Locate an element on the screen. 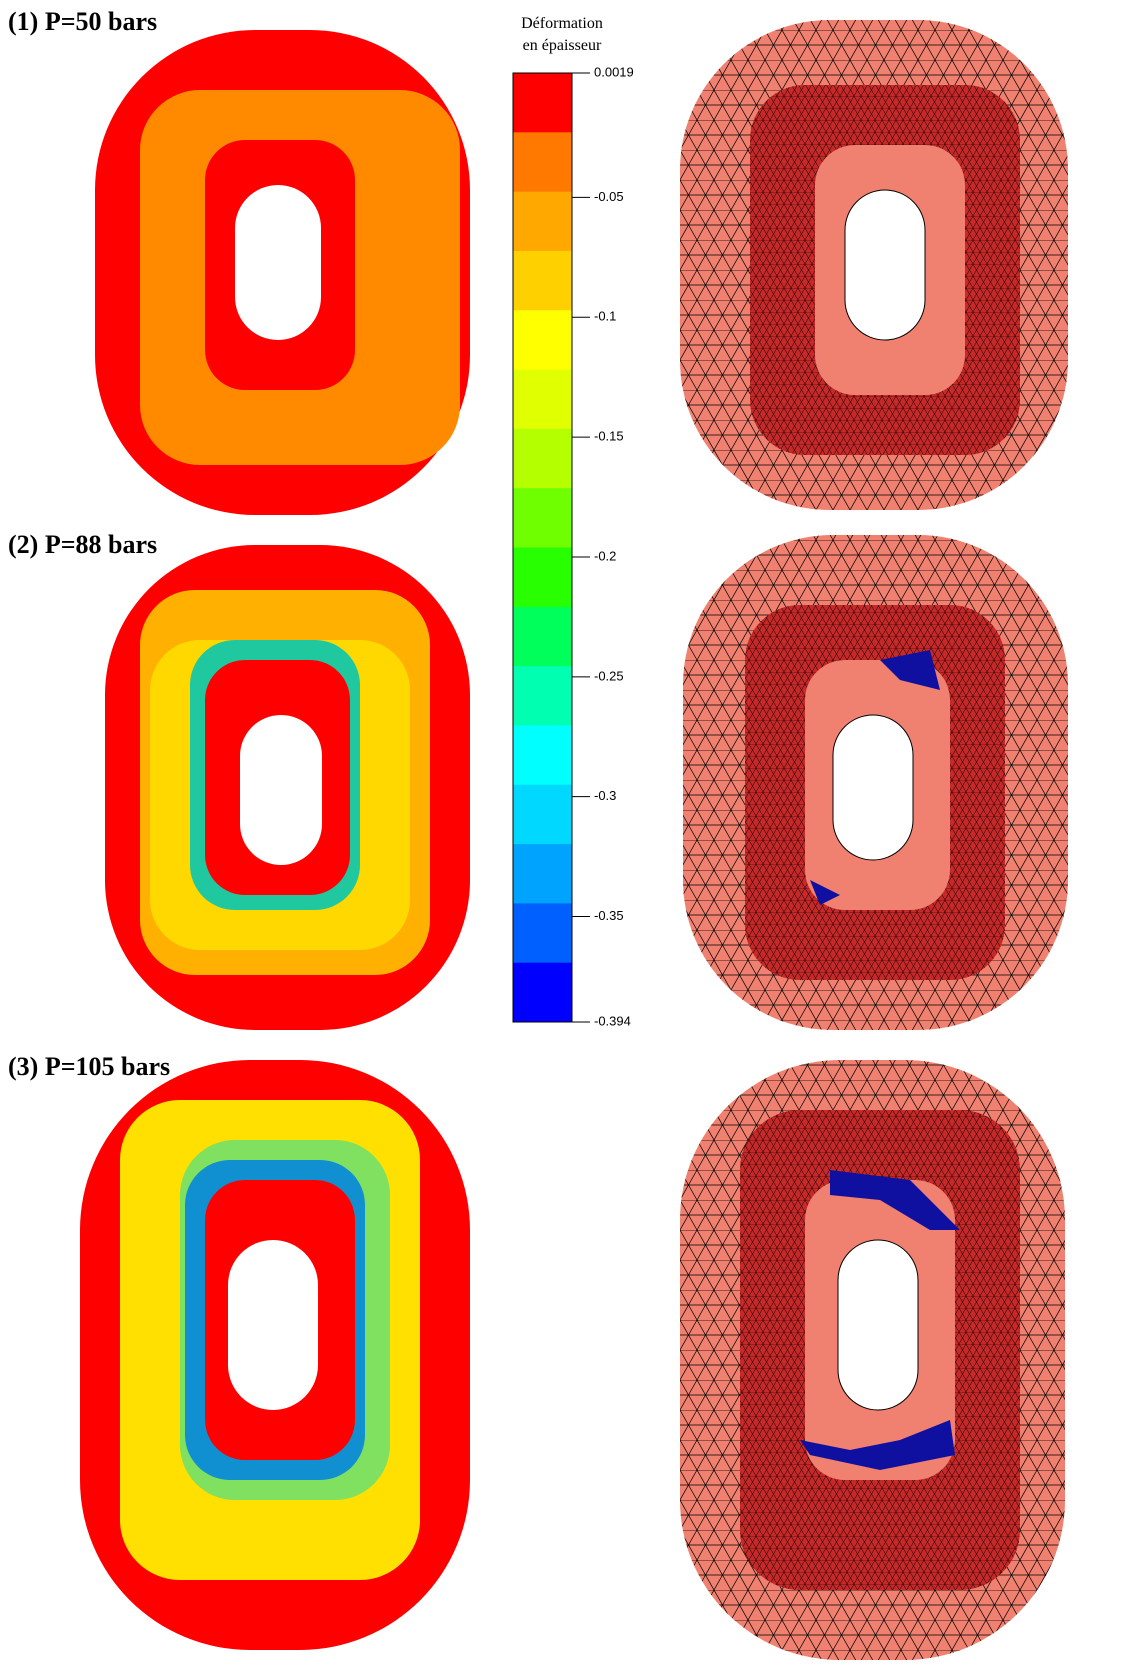  tick-label: -0.394 is located at coordinates (612, 1020).